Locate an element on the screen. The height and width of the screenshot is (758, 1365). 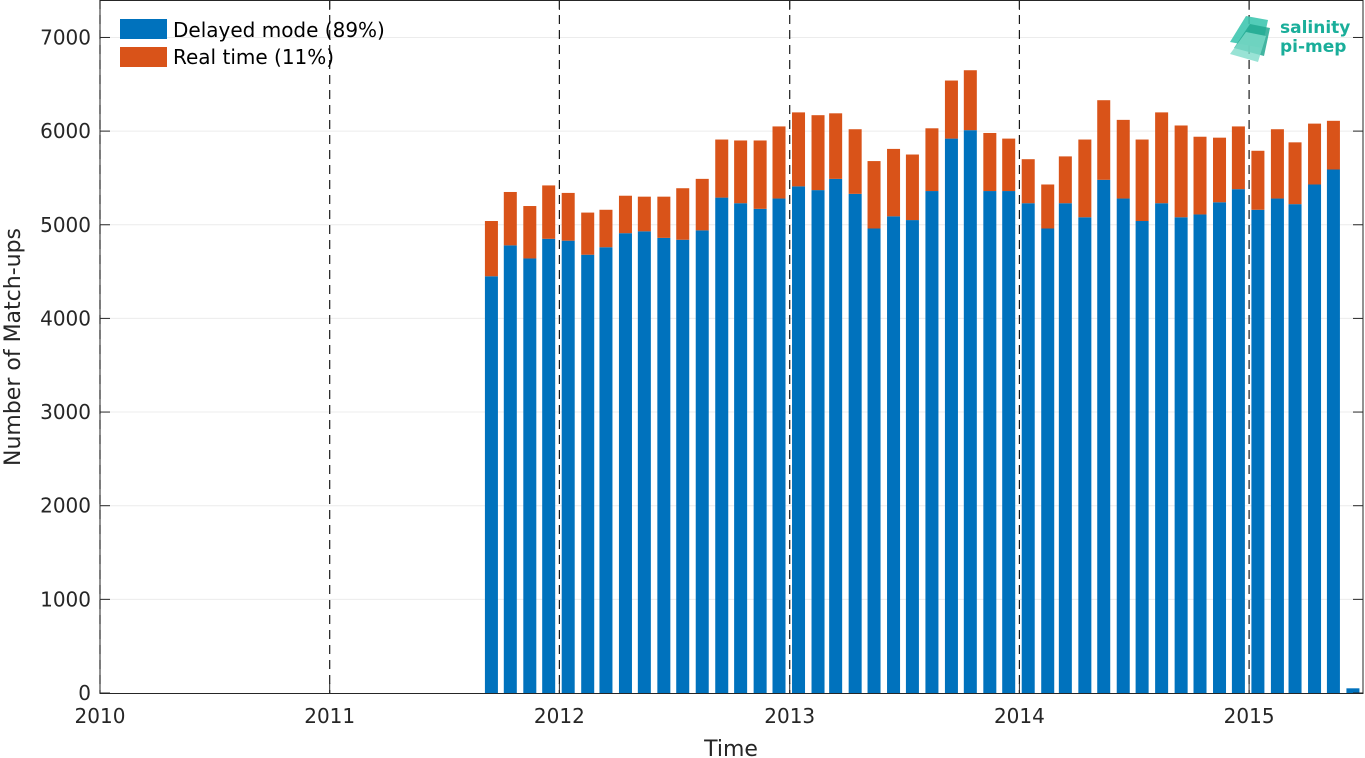
legend: Delayed mode (89%) Real time (11%) is located at coordinates (252, 43).